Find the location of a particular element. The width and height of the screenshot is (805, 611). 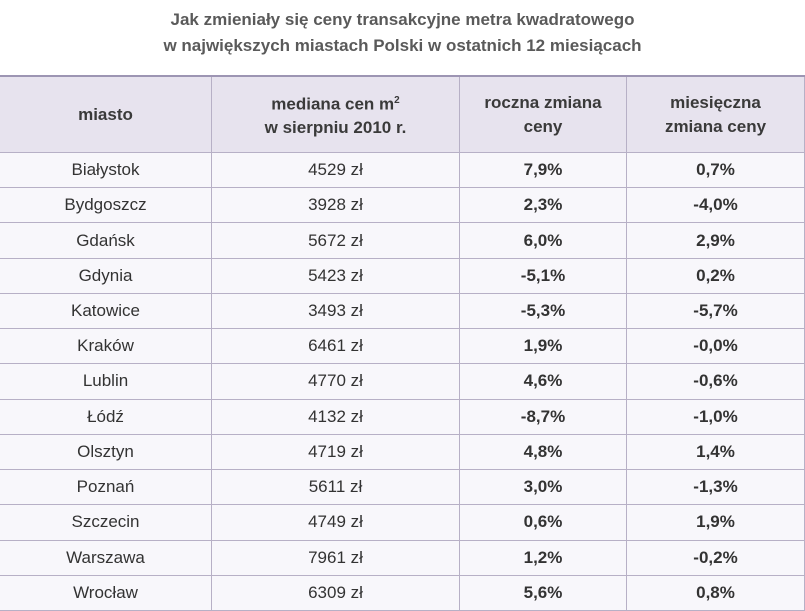

table-cell: 5611 zł is located at coordinates (336, 488).